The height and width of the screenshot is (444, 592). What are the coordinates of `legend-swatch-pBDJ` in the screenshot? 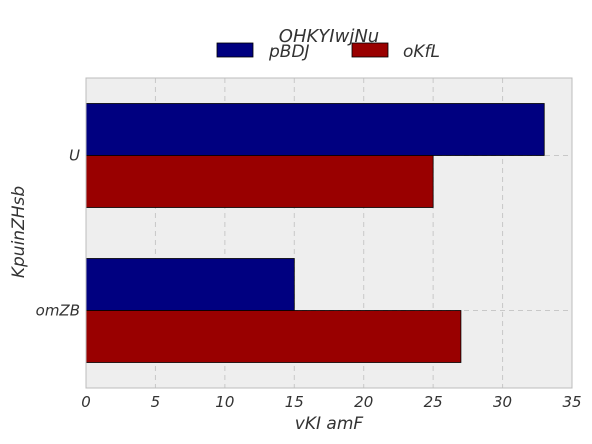 It's located at (235, 50).